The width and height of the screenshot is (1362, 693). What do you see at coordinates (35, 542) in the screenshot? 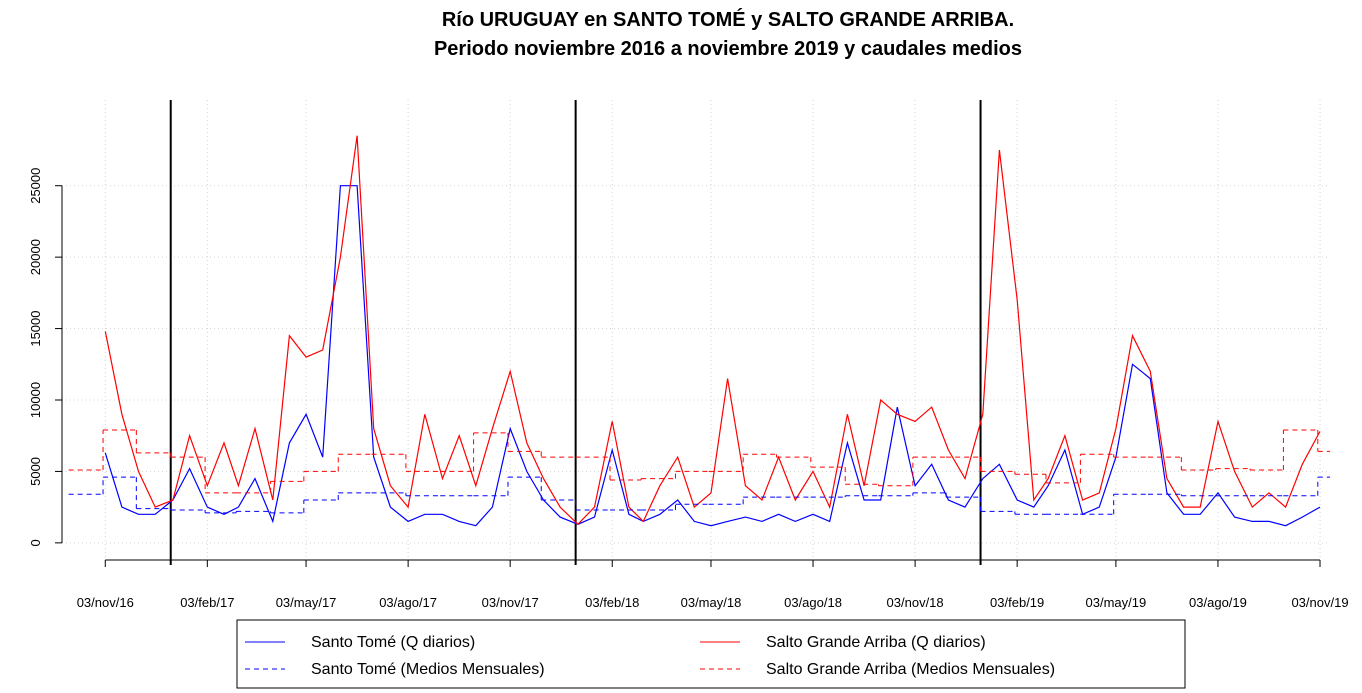
I see `y-tick-label: 0` at bounding box center [35, 542].